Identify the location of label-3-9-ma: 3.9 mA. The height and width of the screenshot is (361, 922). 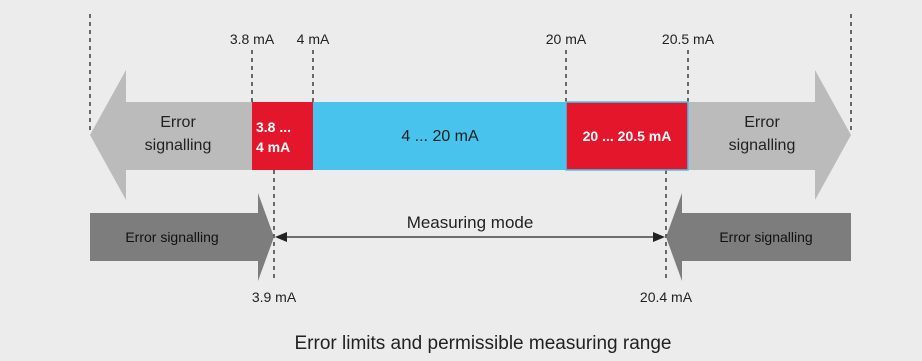
(274, 297).